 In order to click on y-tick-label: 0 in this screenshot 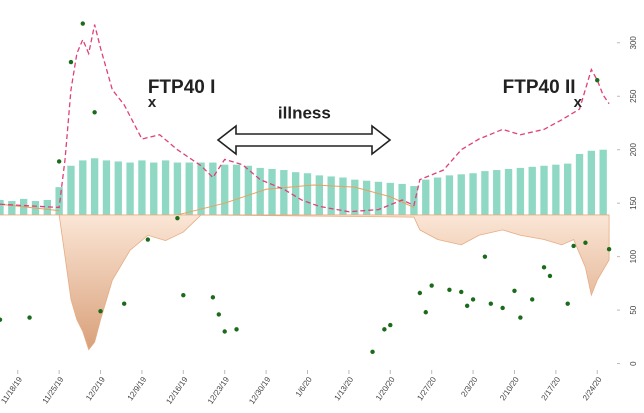, I will do `click(633, 363)`.